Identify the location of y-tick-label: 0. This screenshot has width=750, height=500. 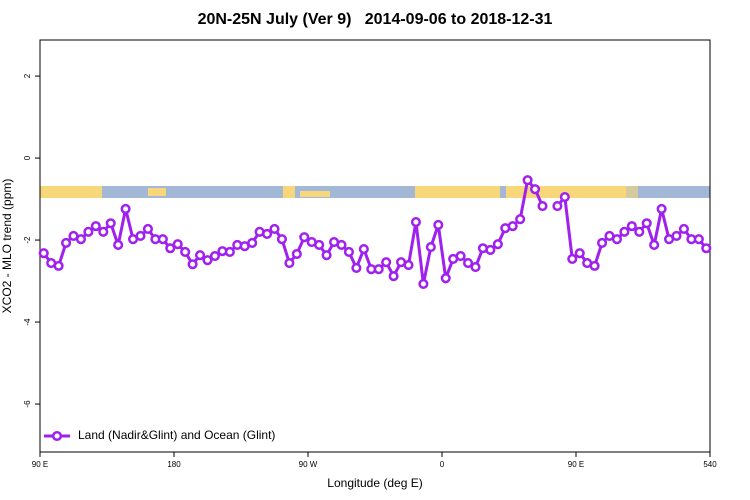
(27, 157).